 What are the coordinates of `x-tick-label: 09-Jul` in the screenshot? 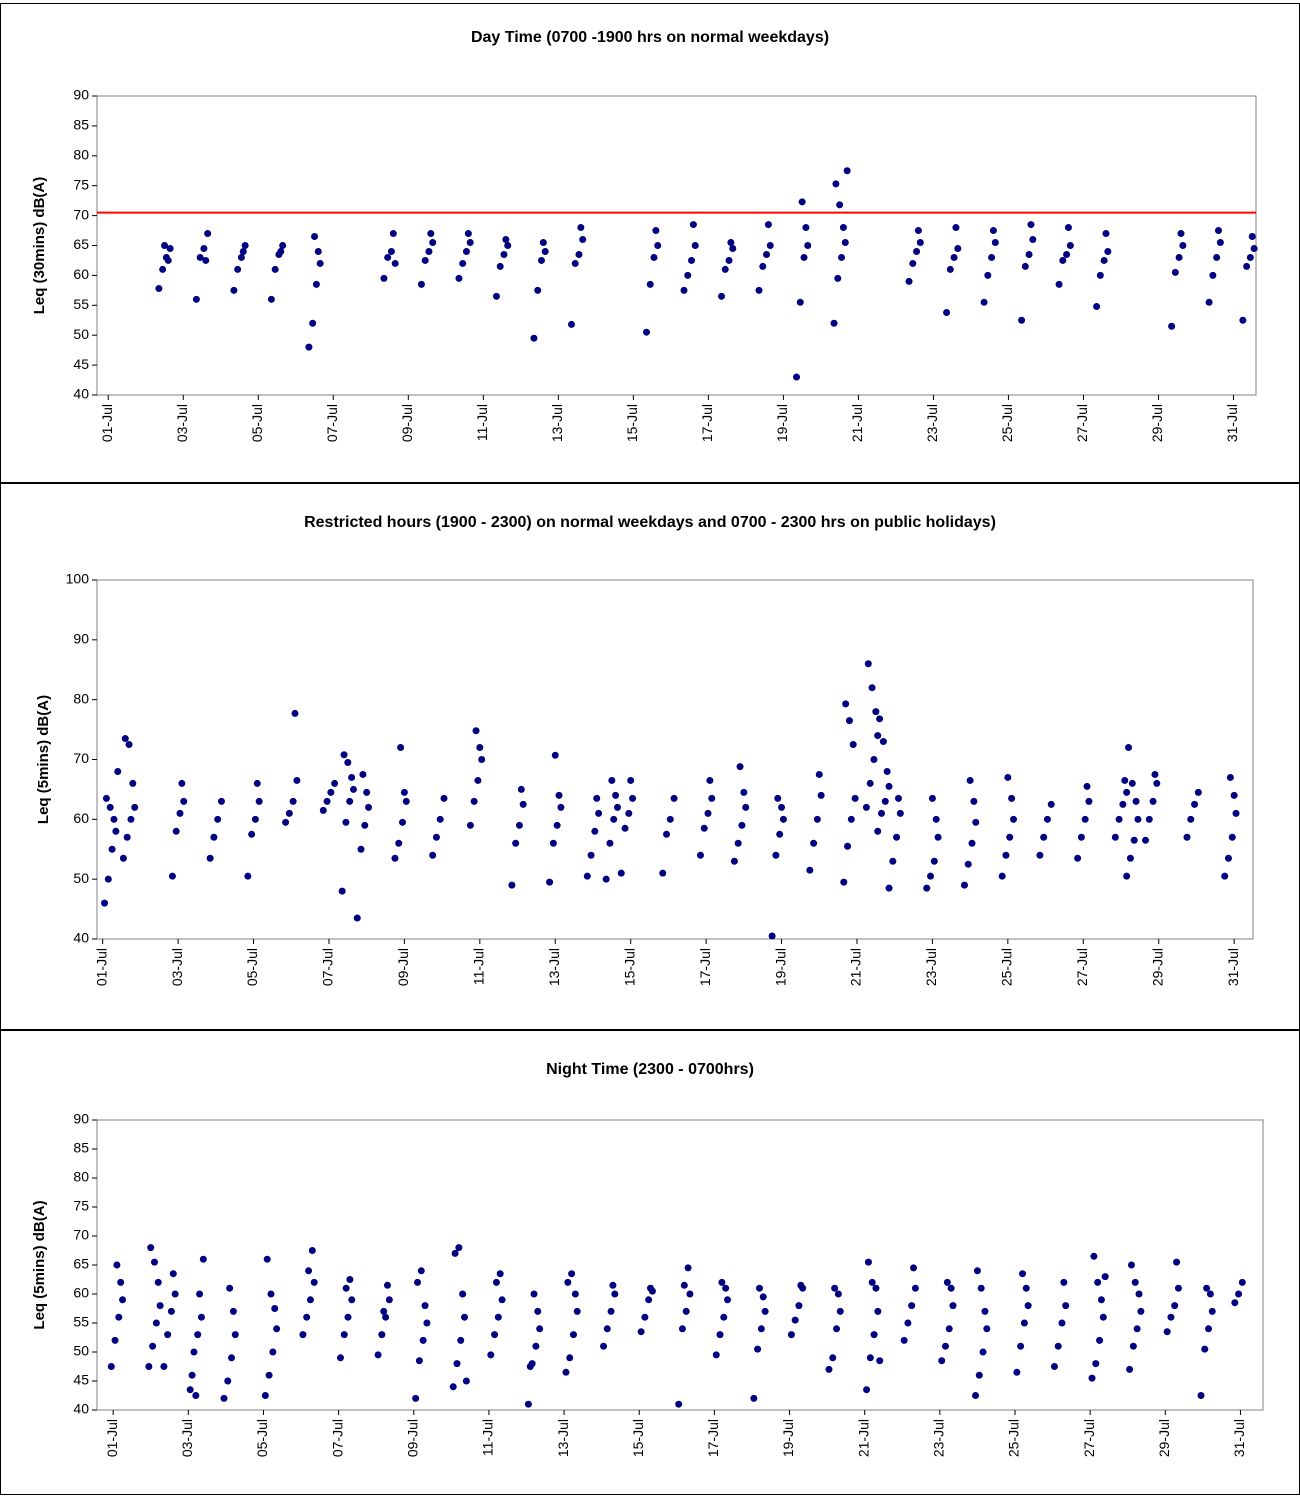 It's located at (412, 1438).